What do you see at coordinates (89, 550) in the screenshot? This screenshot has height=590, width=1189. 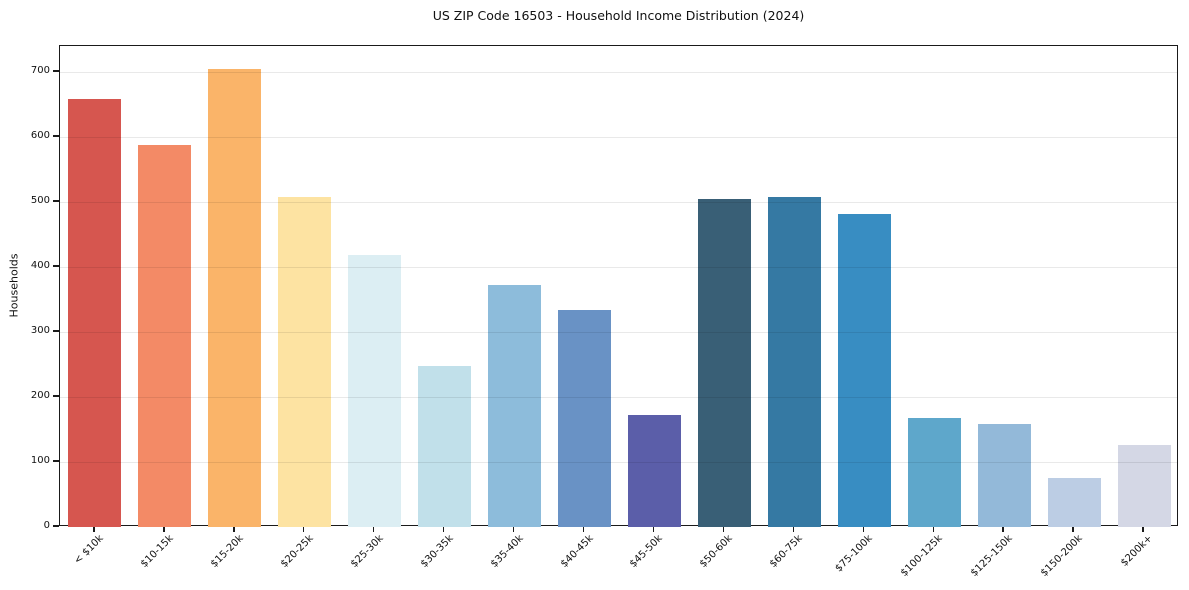 I see `x-tick-label: < $10k` at bounding box center [89, 550].